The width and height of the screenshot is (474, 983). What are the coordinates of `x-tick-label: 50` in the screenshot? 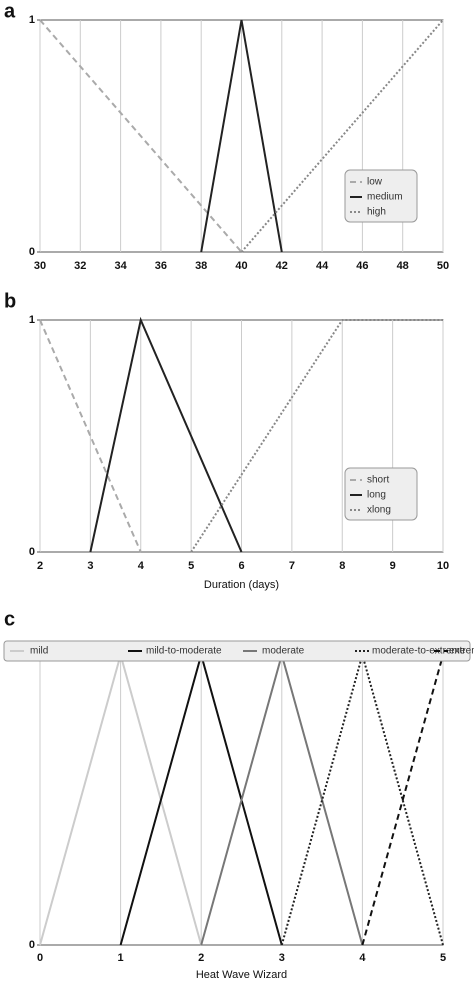 It's located at (443, 266).